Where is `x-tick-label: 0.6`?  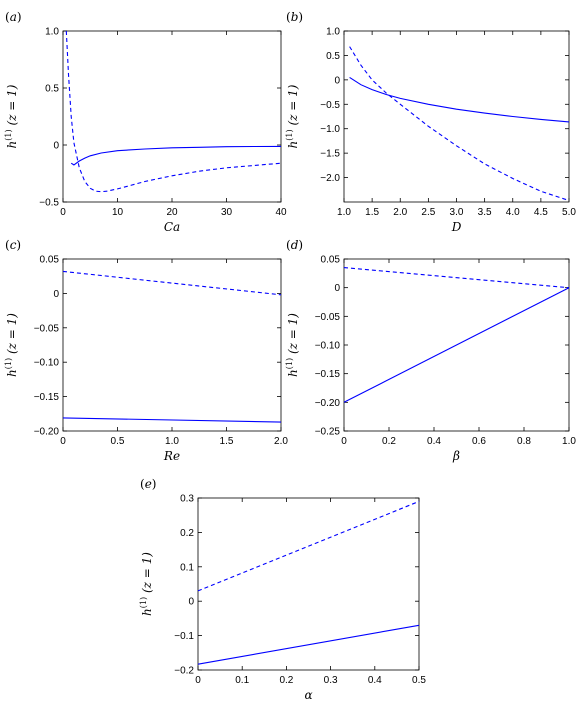 x-tick-label: 0.6 is located at coordinates (479, 441).